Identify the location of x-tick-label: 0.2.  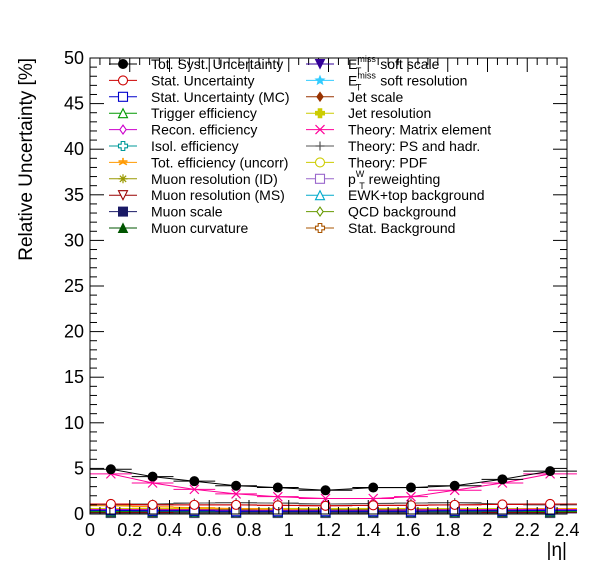
(129, 530).